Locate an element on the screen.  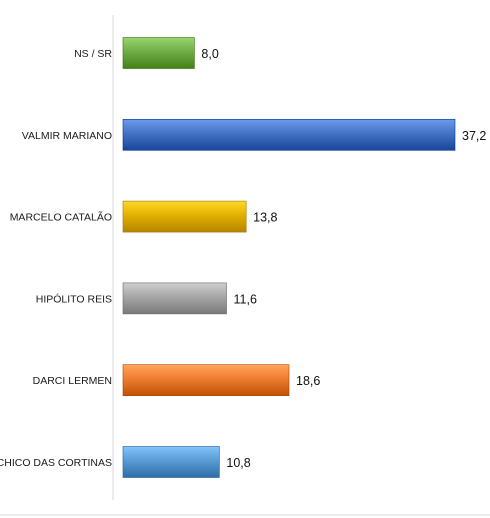
value-label-marcelo-catalao: 13,8 is located at coordinates (265, 218).